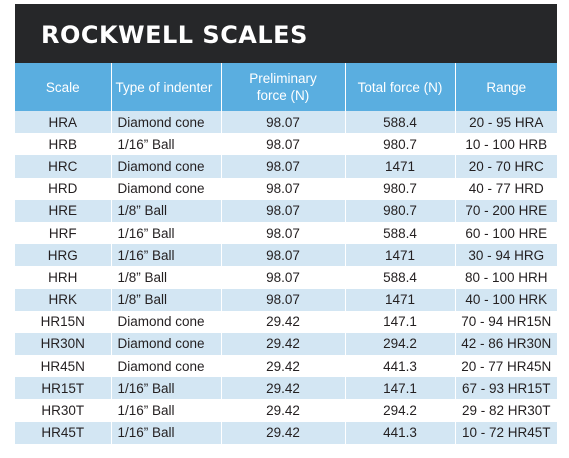 The image size is (569, 458). I want to click on cell-scale: HRC, so click(63, 166).